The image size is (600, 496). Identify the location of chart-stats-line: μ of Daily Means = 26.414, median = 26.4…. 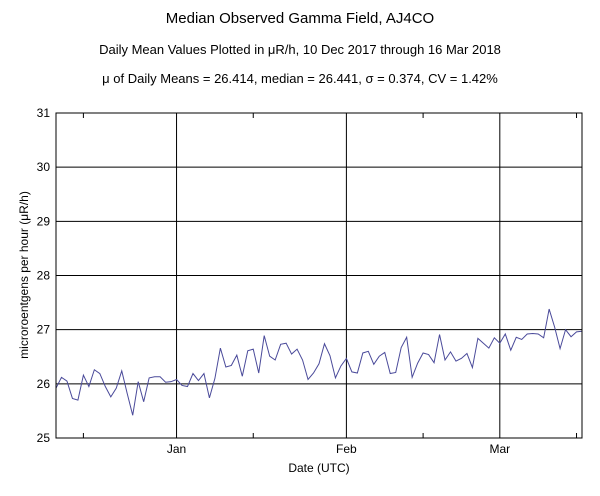
(300, 78).